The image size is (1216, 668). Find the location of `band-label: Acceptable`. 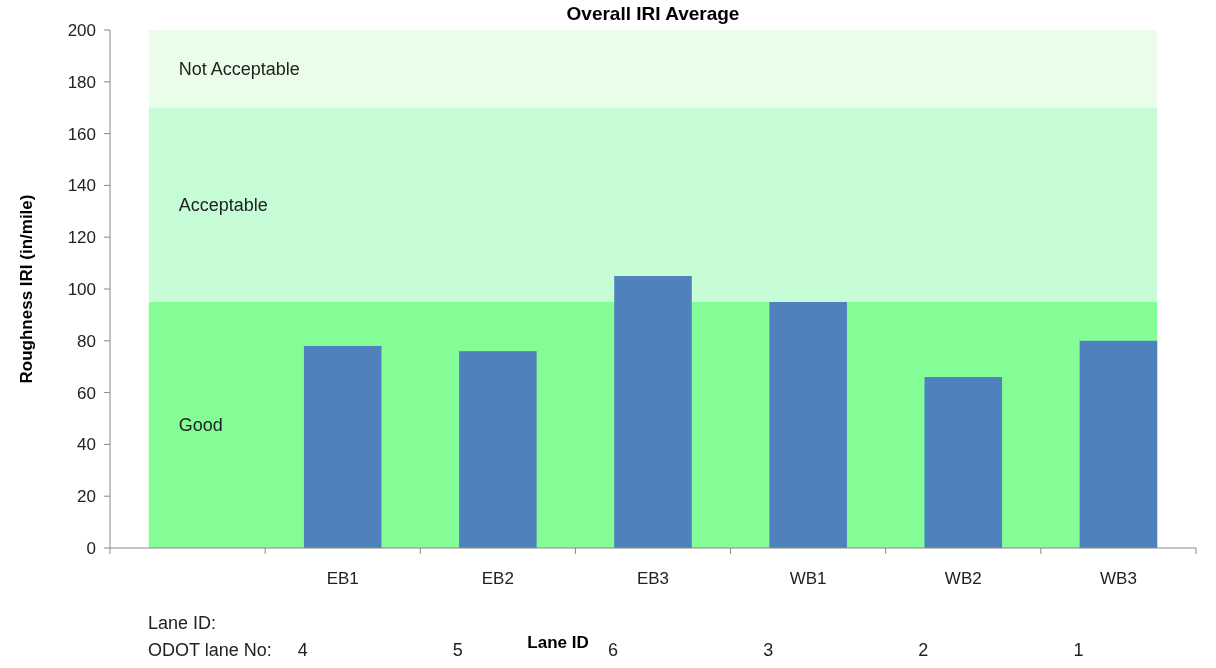

band-label: Acceptable is located at coordinates (223, 204).